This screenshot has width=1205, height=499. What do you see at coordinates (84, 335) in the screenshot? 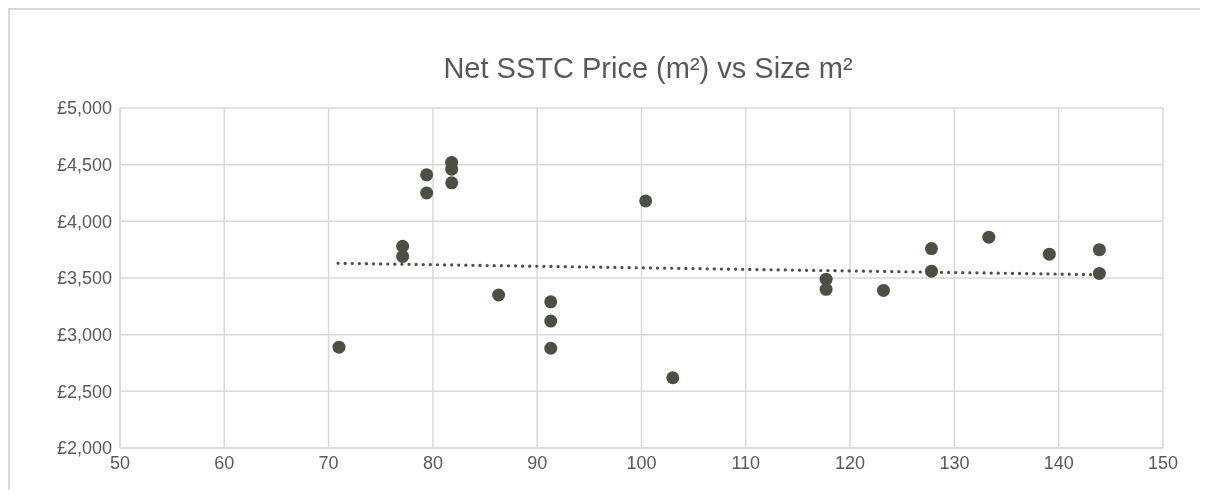
I see `y-tick-label: £3,000` at bounding box center [84, 335].